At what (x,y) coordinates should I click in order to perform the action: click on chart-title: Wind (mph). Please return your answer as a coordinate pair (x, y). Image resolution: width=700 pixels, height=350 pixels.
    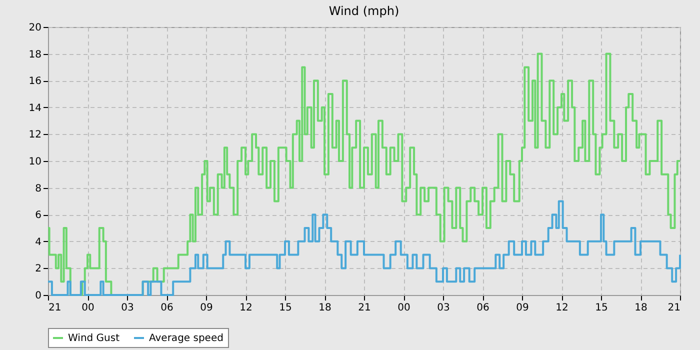
    Looking at the image, I should click on (364, 11).